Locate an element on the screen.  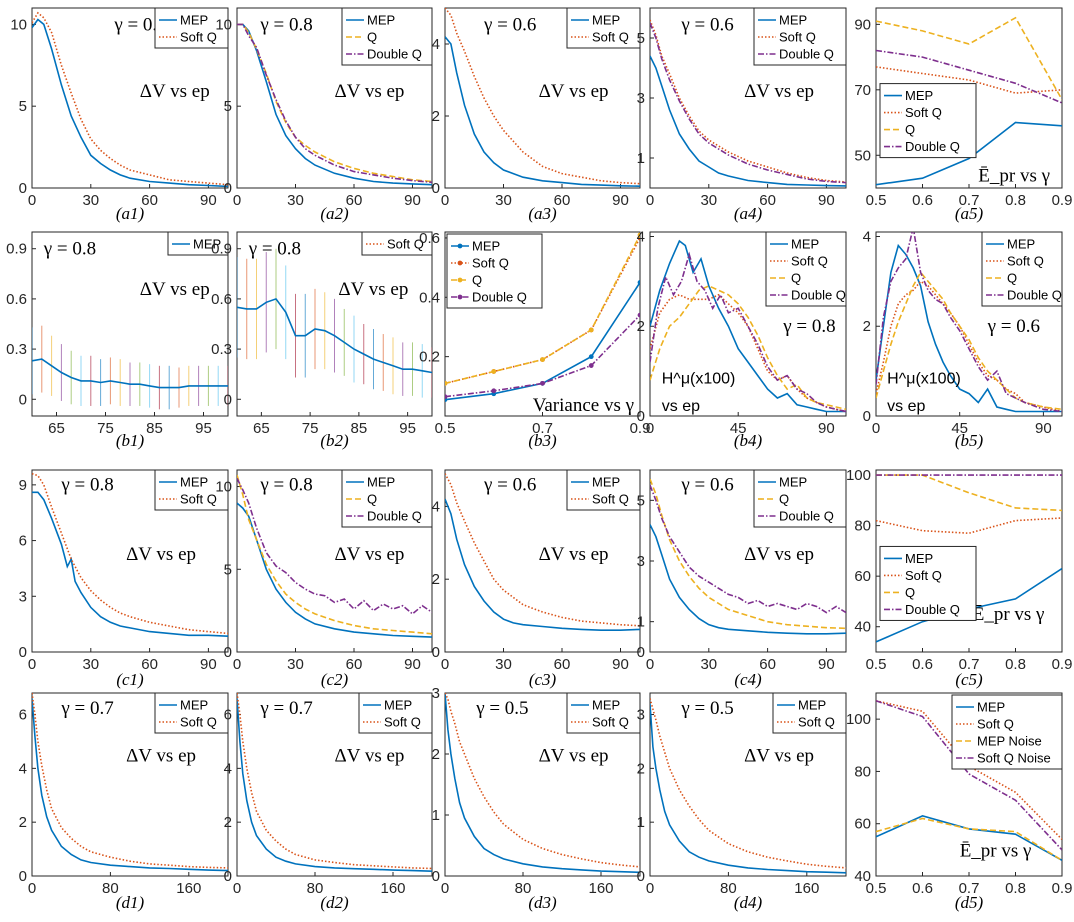
legend: MEP Soft Q MEP Noise Soft Q Noise is located at coordinates (1007, 732).